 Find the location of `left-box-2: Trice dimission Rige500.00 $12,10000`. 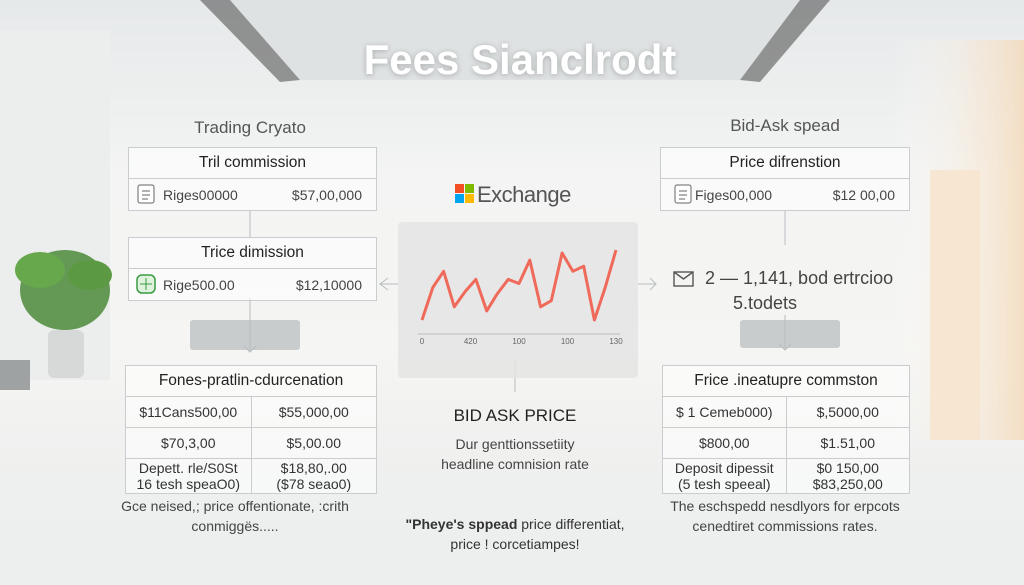

left-box-2: Trice dimission Rige500.00 $12,10000 is located at coordinates (252, 269).